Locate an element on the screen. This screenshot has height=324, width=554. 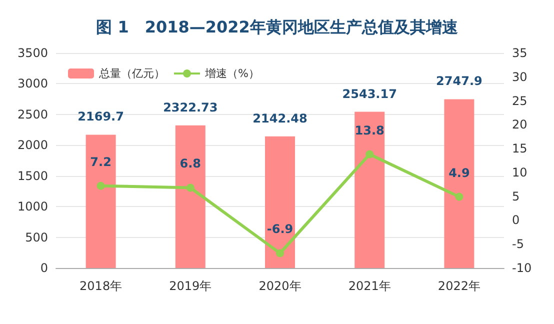
data-label: 13.8 is located at coordinates (369, 130).